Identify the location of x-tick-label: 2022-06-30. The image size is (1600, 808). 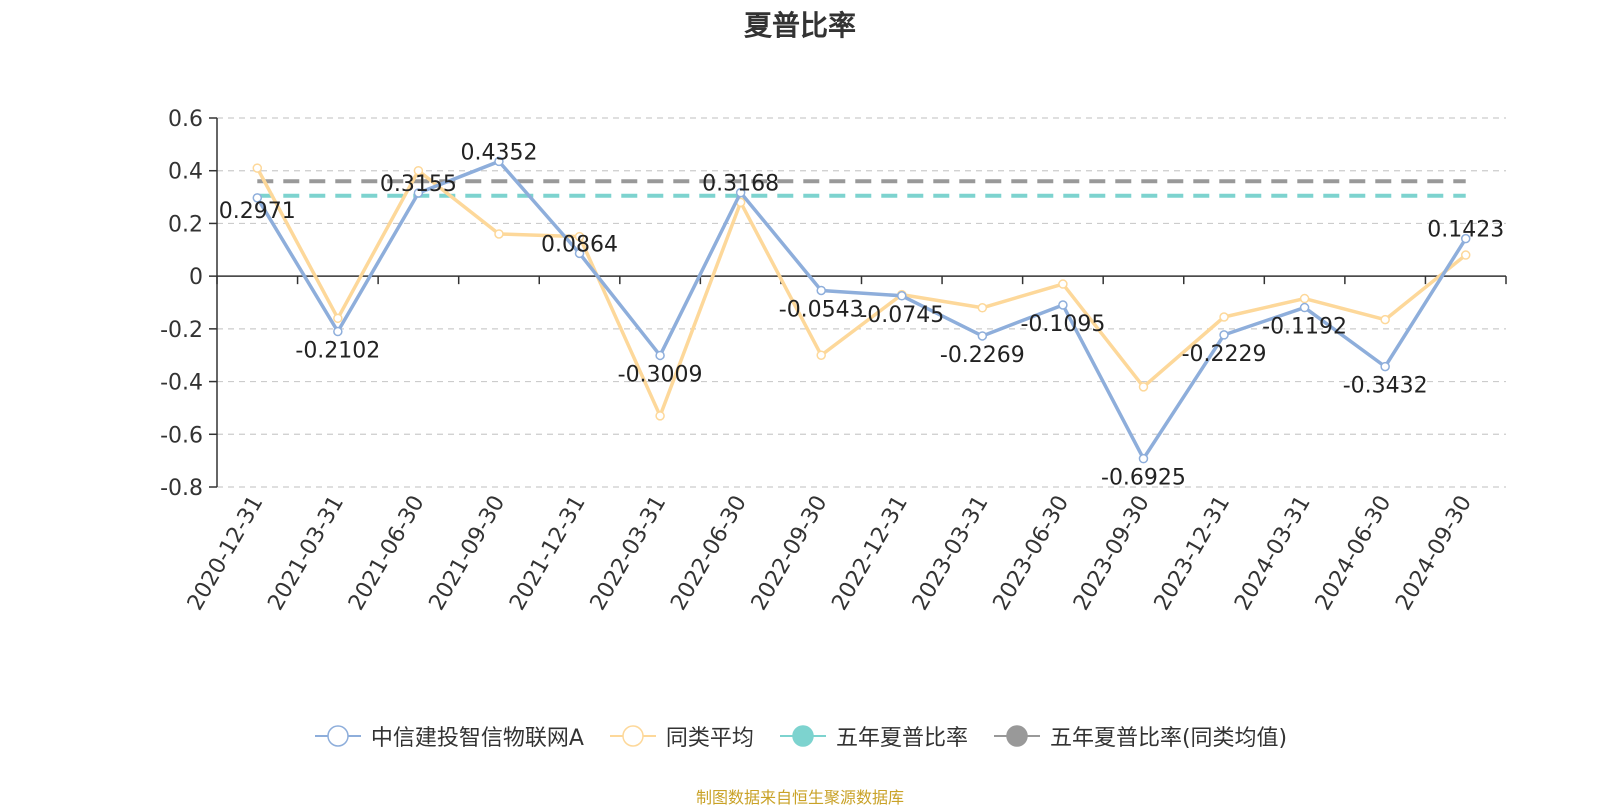
(709, 553).